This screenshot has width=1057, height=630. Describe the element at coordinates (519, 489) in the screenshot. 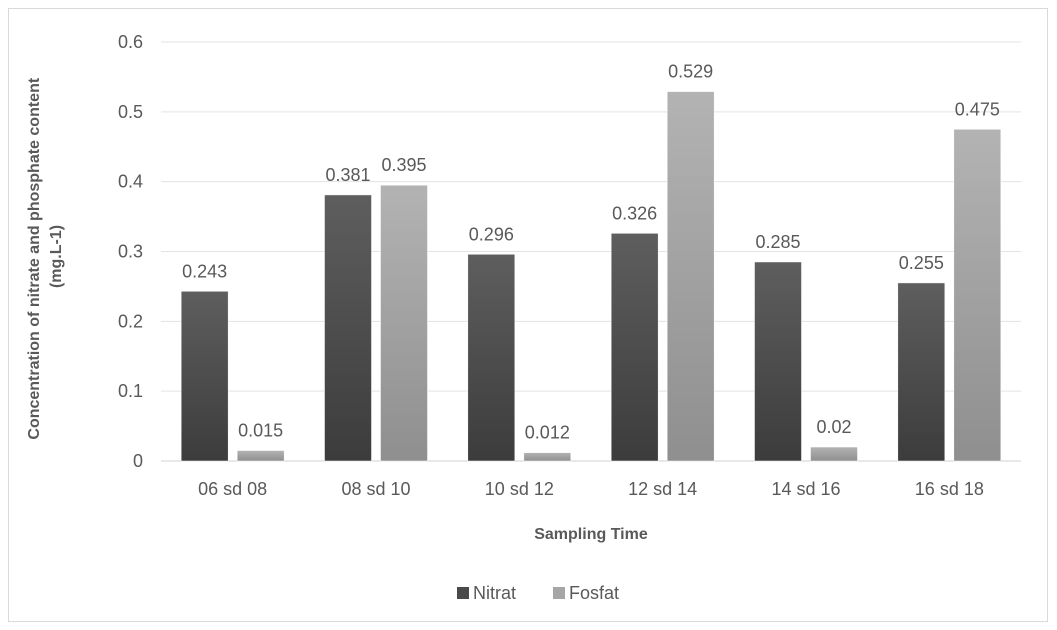

I see `x-tick-label: 10 sd 12` at that location.